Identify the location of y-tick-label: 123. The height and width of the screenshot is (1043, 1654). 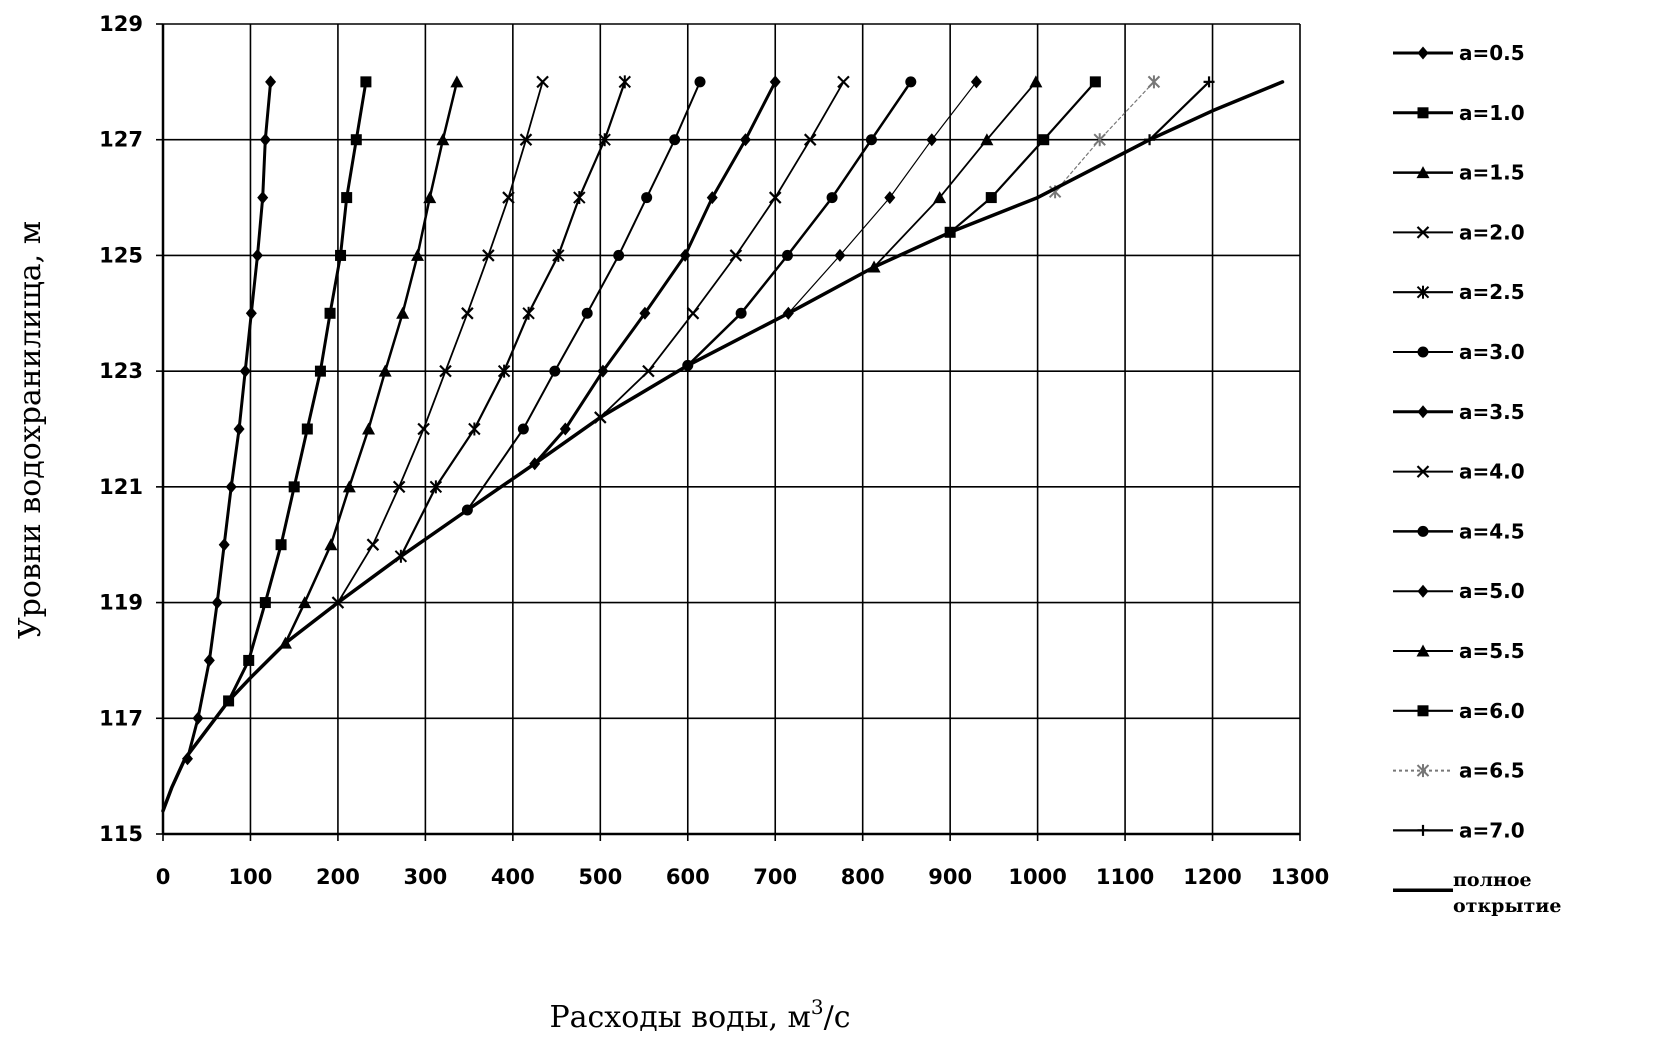
(121, 371).